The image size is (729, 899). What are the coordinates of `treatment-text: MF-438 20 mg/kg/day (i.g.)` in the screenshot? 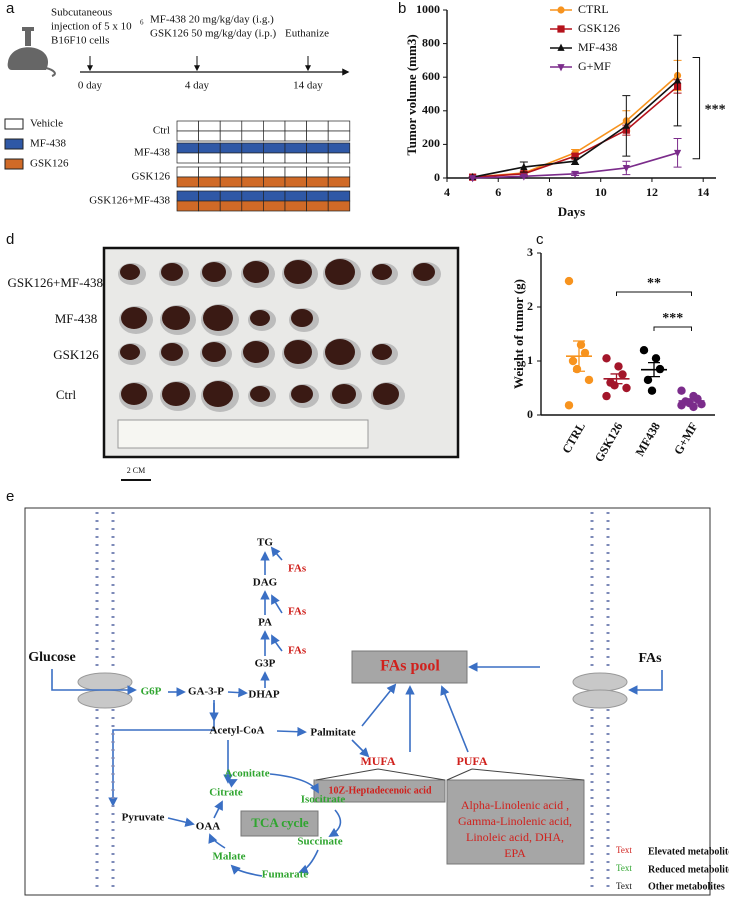 It's located at (212, 20).